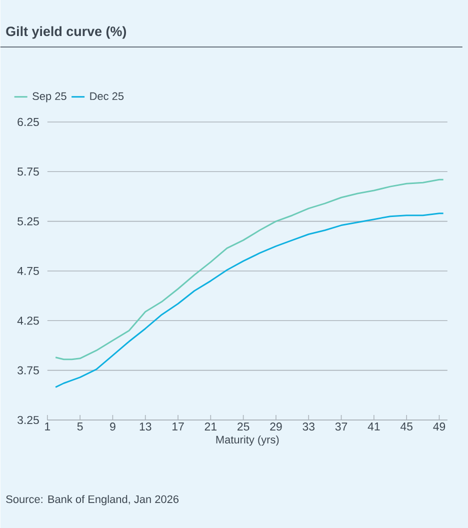 The height and width of the screenshot is (528, 468). I want to click on x-tick-label: 25, so click(243, 426).